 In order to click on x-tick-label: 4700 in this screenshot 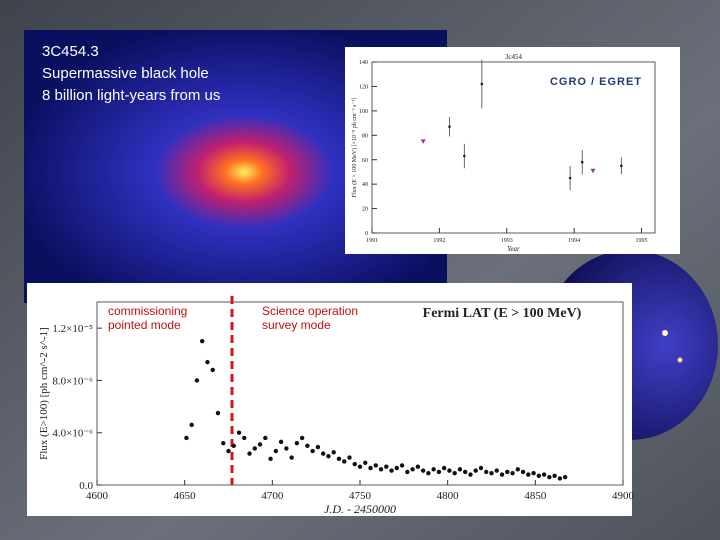, I will do `click(272, 496)`.